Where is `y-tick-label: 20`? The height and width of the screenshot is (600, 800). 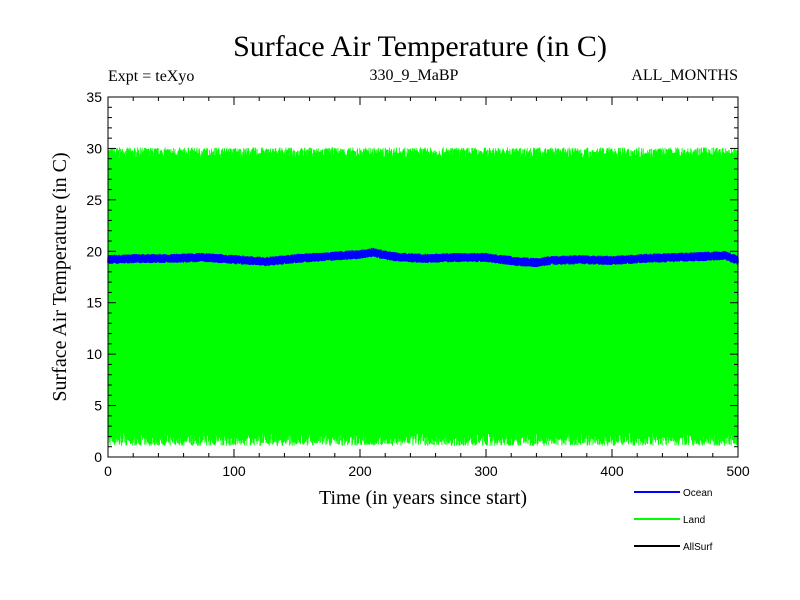 y-tick-label: 20 is located at coordinates (94, 251).